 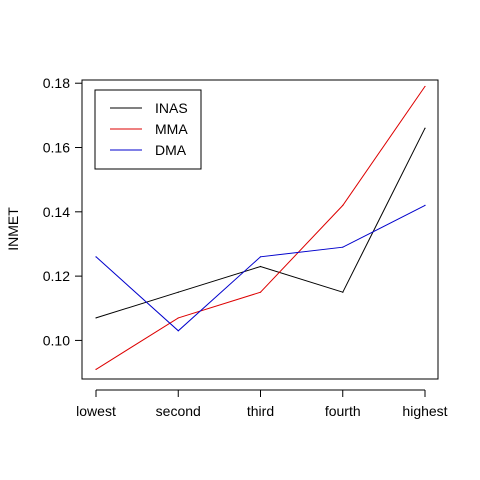 I want to click on x-tick-label: third, so click(x=260, y=411).